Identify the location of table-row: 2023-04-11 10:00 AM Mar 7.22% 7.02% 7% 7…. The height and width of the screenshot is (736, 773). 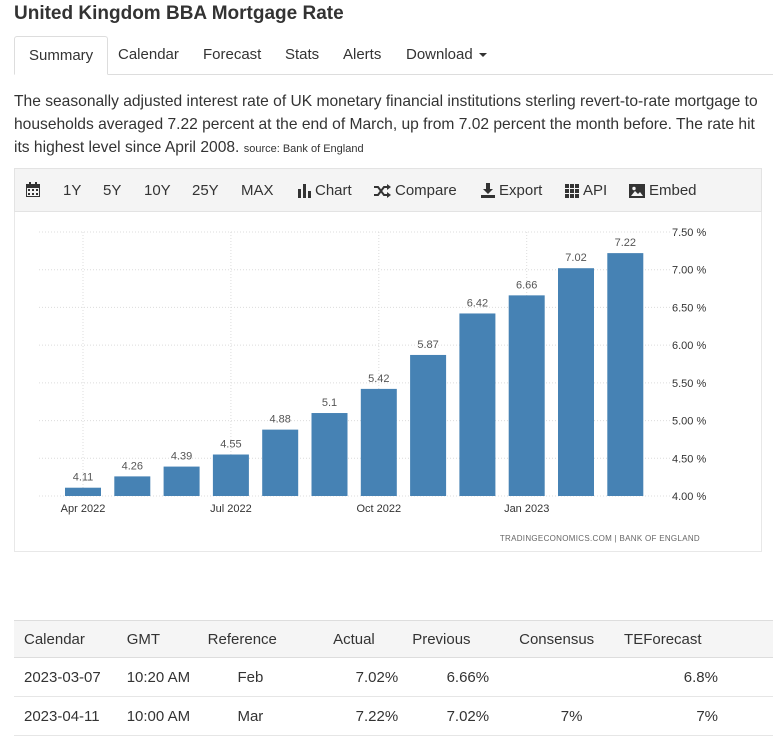
(393, 716).